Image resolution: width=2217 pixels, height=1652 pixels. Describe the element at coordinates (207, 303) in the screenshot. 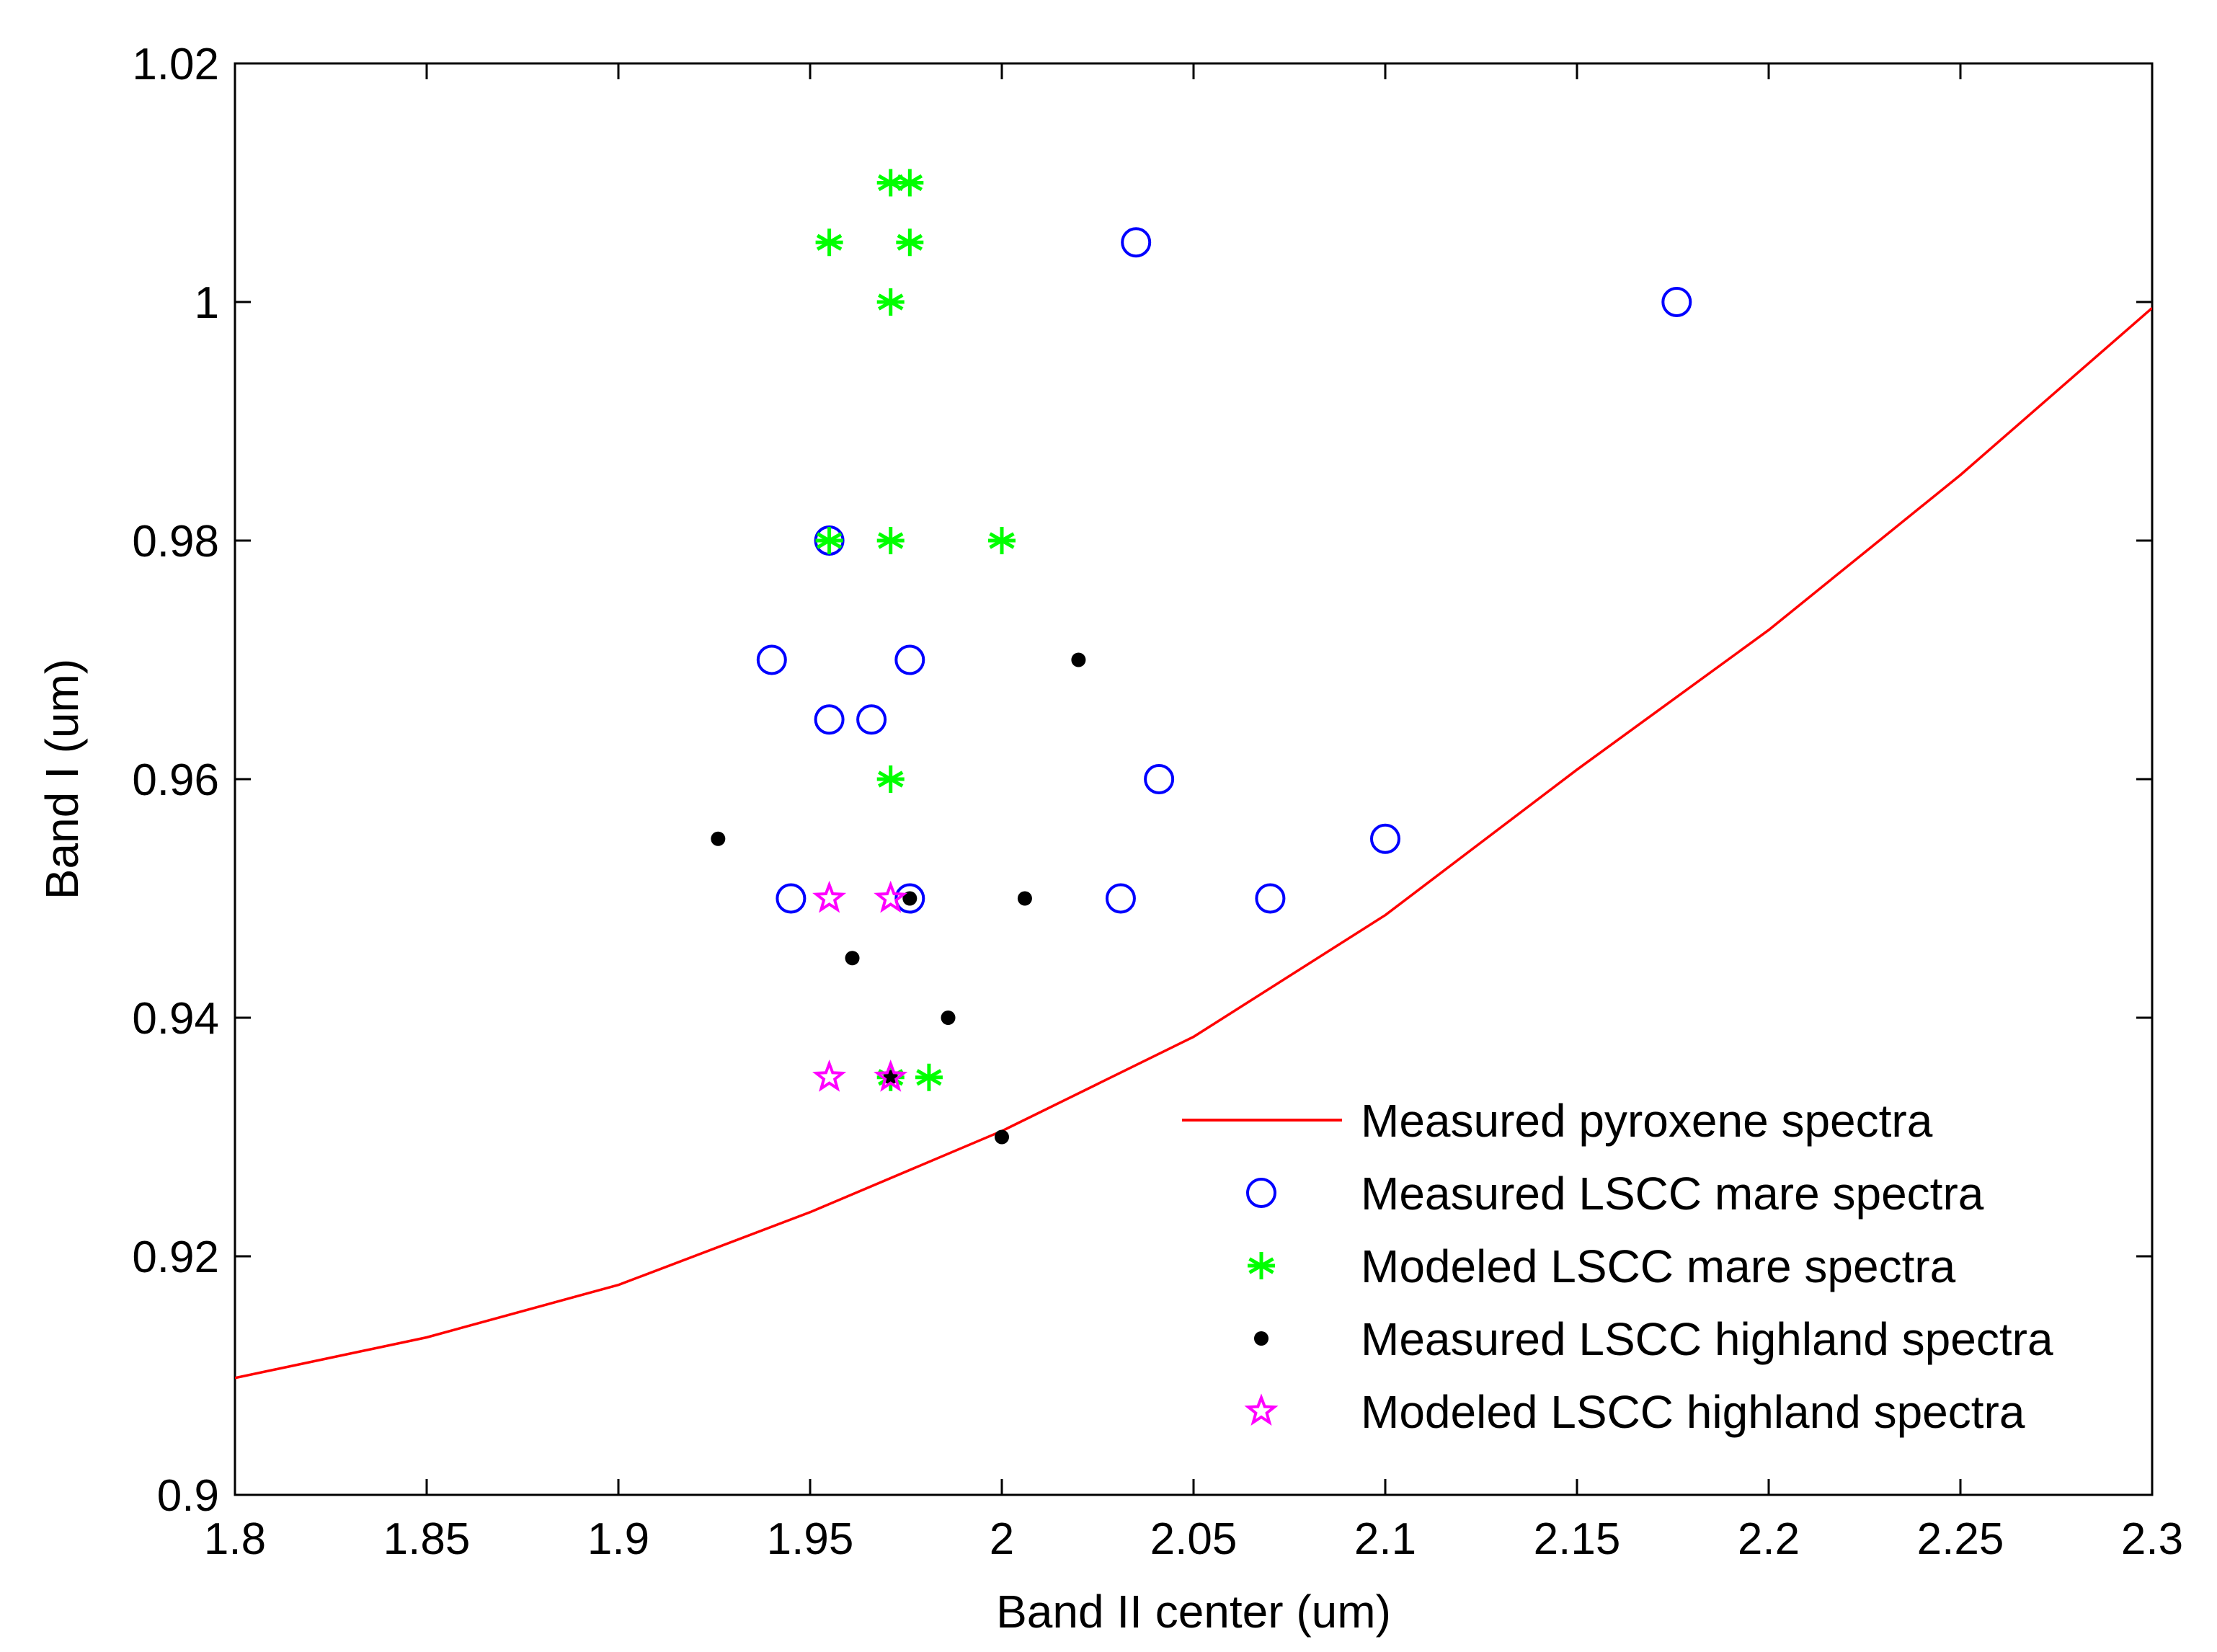

I see `y-tick-label: 1` at that location.